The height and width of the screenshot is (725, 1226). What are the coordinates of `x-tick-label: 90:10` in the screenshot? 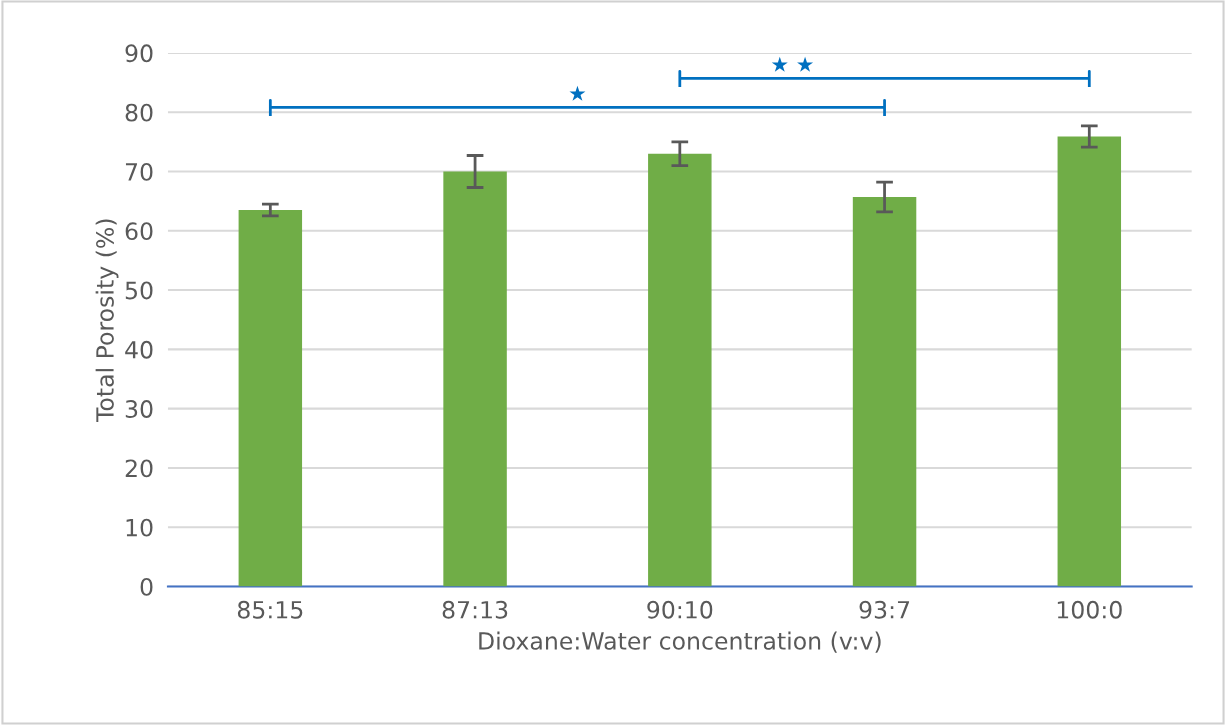 It's located at (680, 609).